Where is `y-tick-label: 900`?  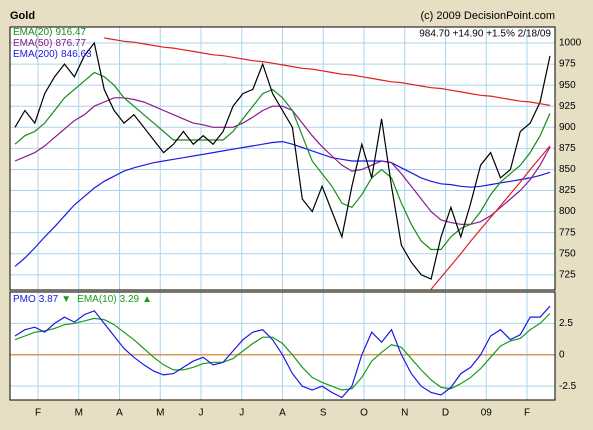 y-tick-label: 900 is located at coordinates (567, 127).